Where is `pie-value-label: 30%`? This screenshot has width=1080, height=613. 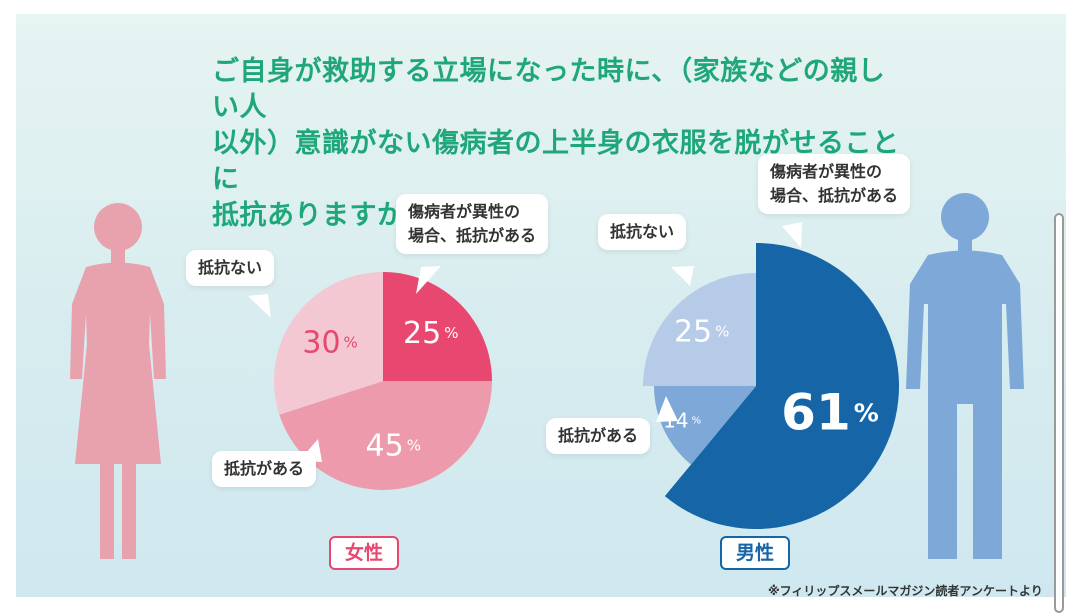
pie-value-label: 30% is located at coordinates (329, 342).